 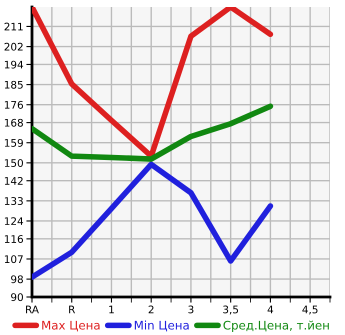 What do you see at coordinates (17, 279) in the screenshot?
I see `y-tick-label: 98` at bounding box center [17, 279].